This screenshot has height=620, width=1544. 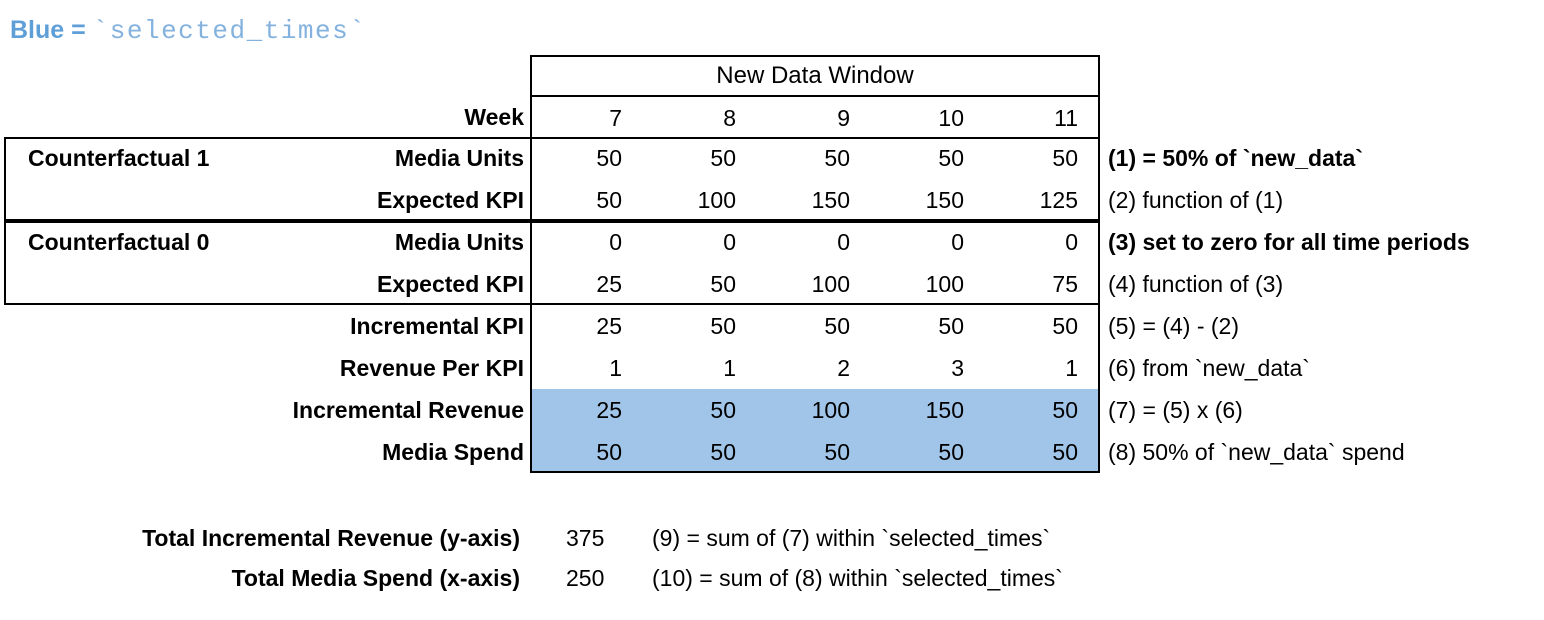 What do you see at coordinates (1256, 452) in the screenshot?
I see `row-note-8: (8) 50% of `new_data` spend` at bounding box center [1256, 452].